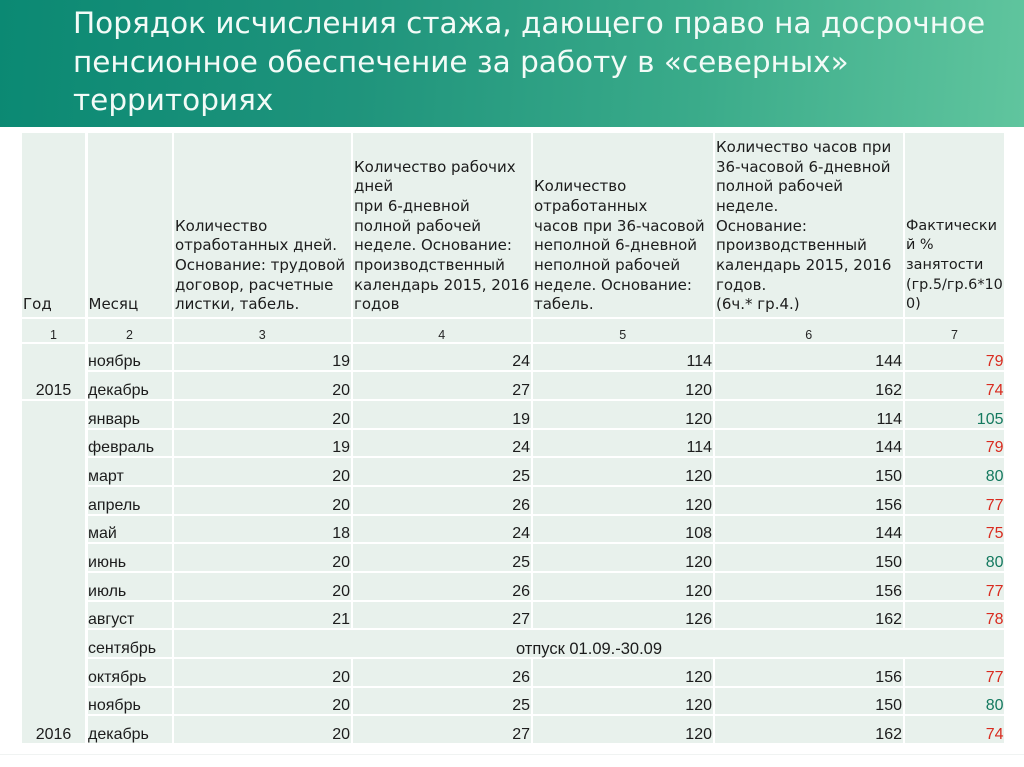 Image resolution: width=1024 pixels, height=767 pixels. What do you see at coordinates (954, 414) in the screenshot?
I see `percent-cell: 105` at bounding box center [954, 414].